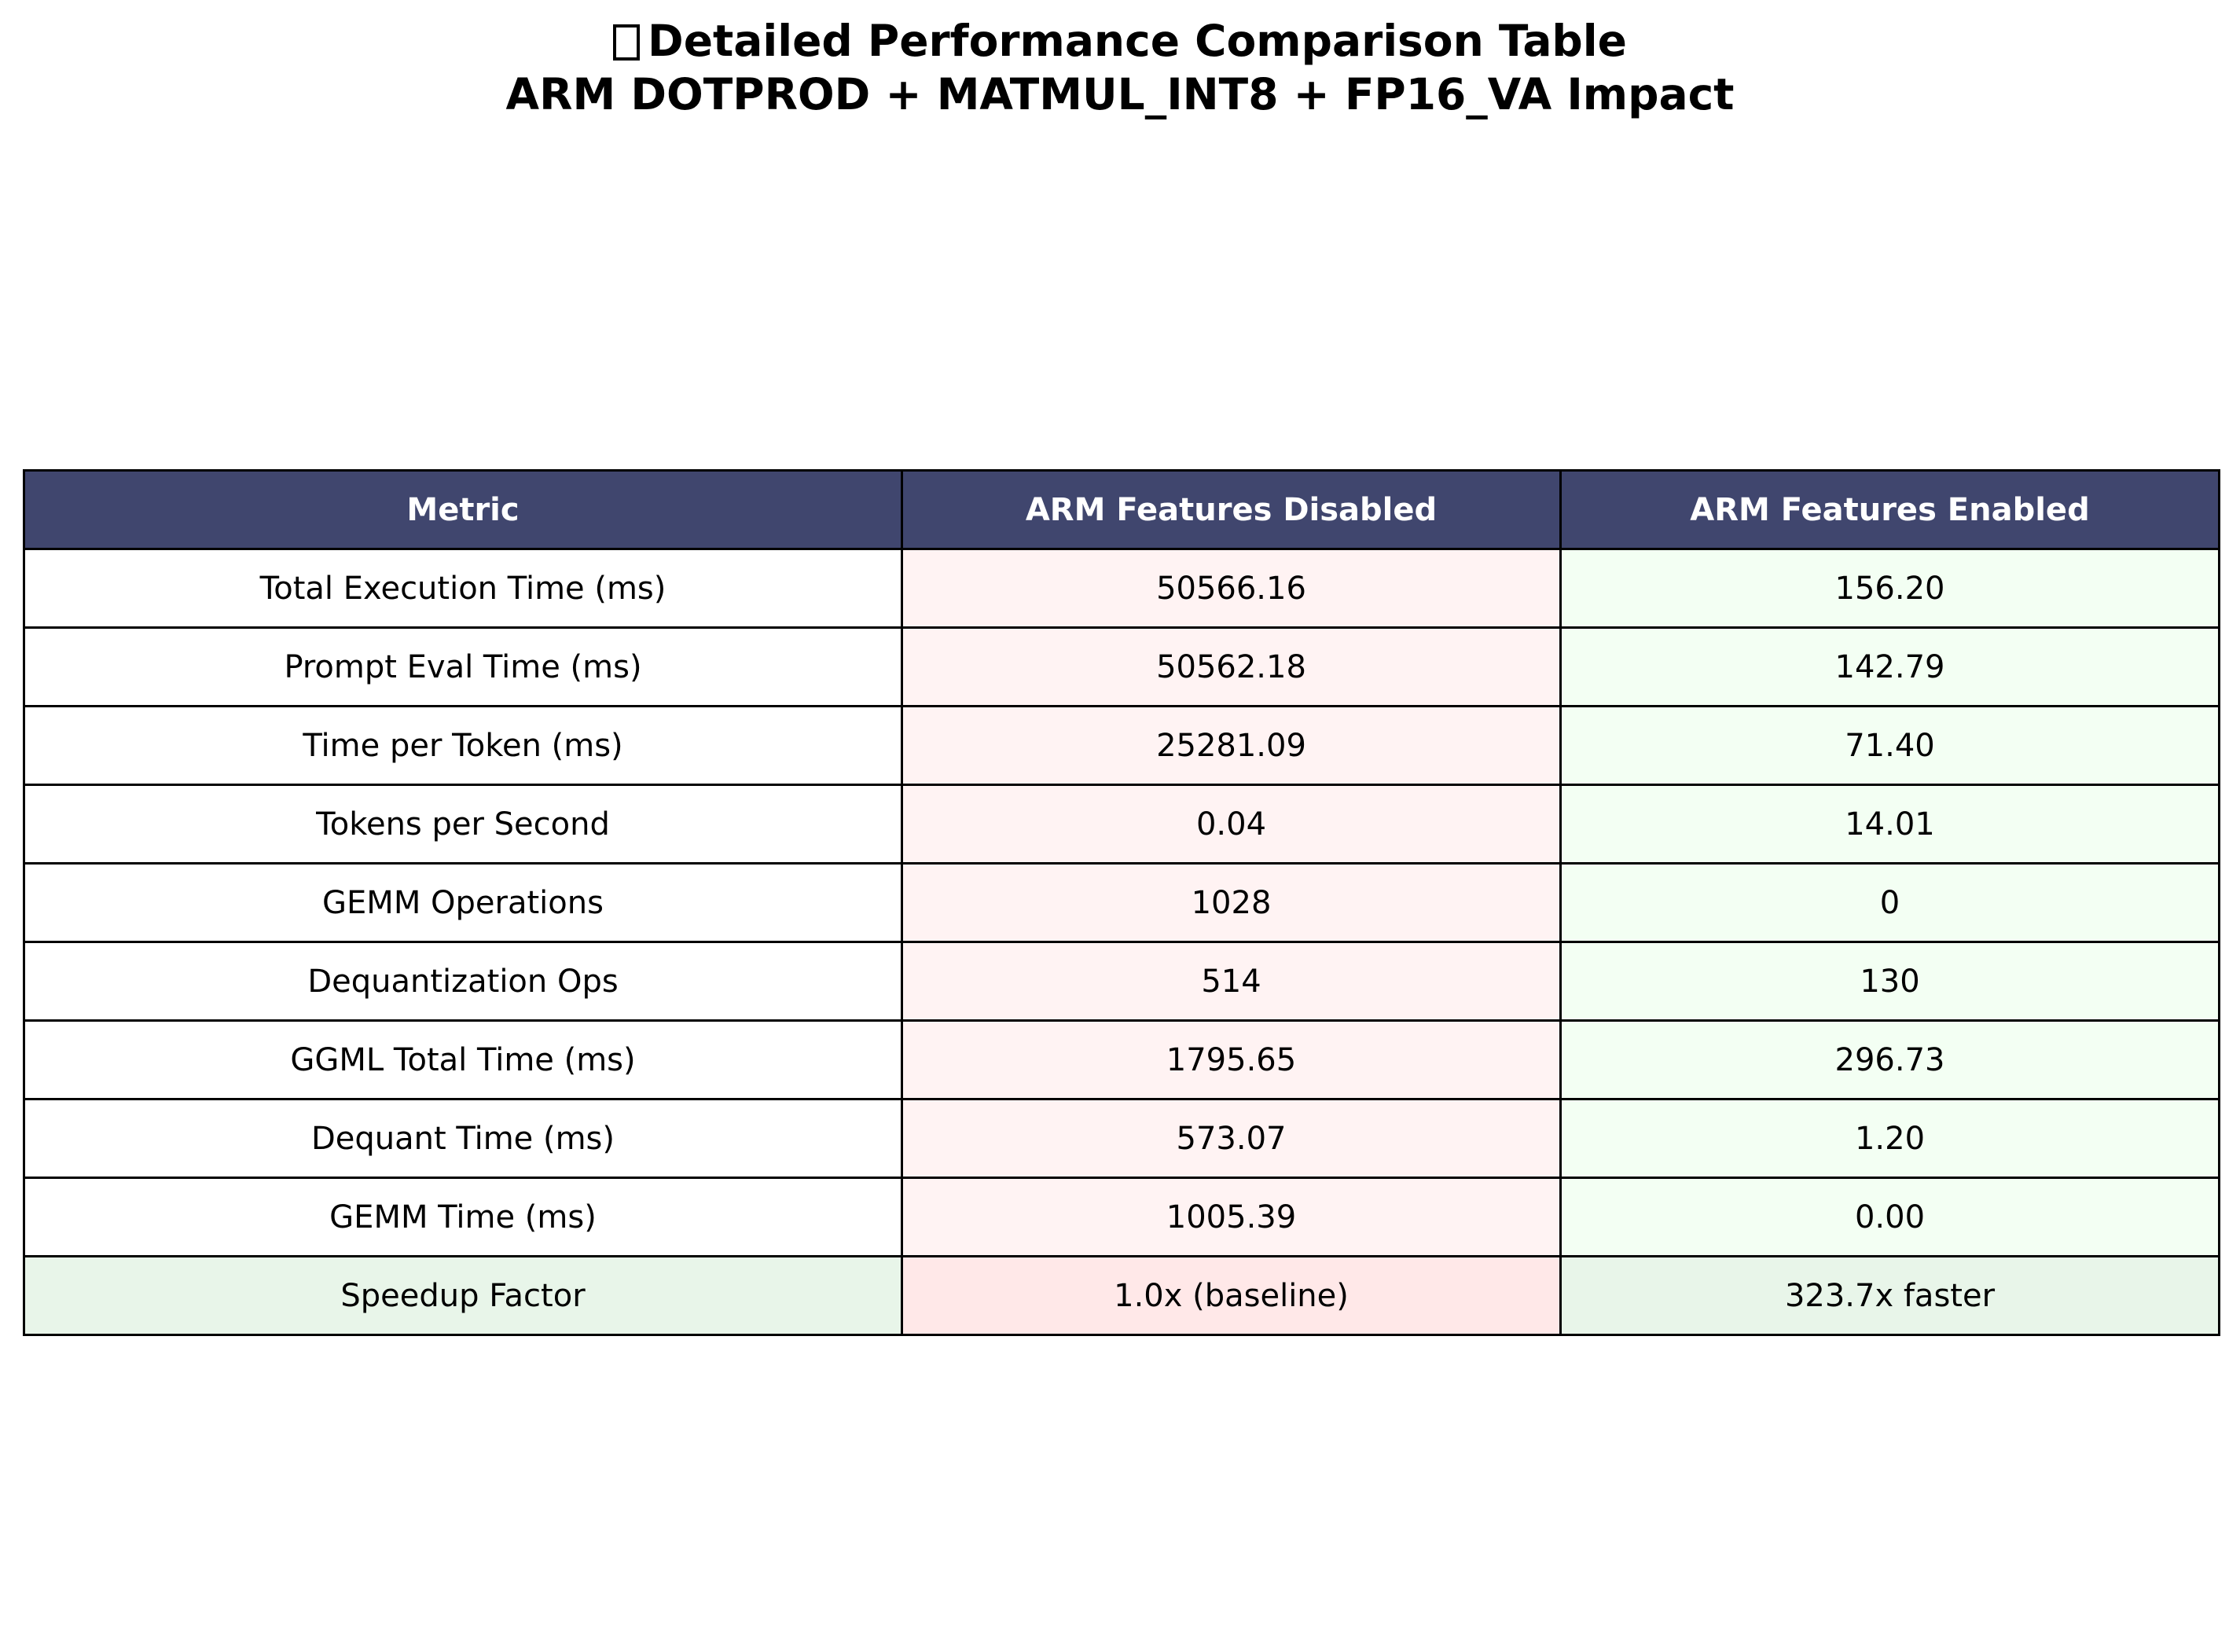 This screenshot has width=2240, height=1652. What do you see at coordinates (1231, 745) in the screenshot?
I see `table-cell-disabled: 25281.09` at bounding box center [1231, 745].